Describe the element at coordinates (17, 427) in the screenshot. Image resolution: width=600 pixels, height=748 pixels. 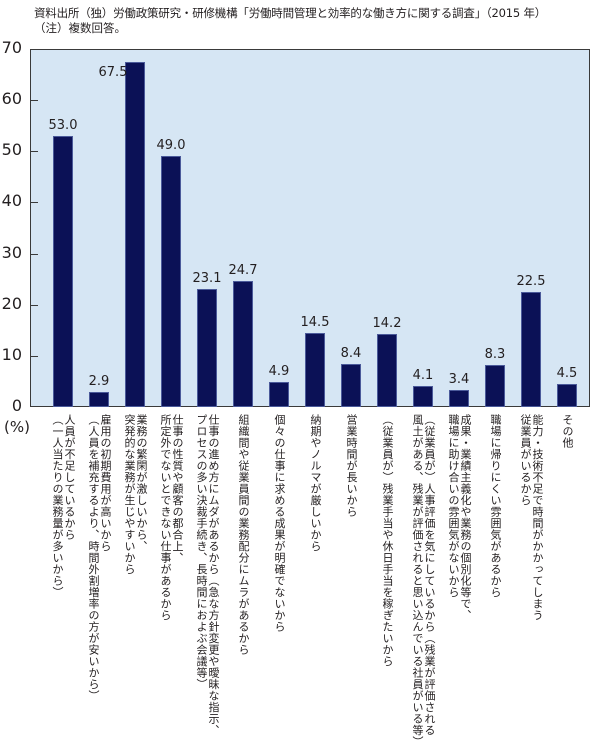
I see `y-axis-unit: (%)` at that location.